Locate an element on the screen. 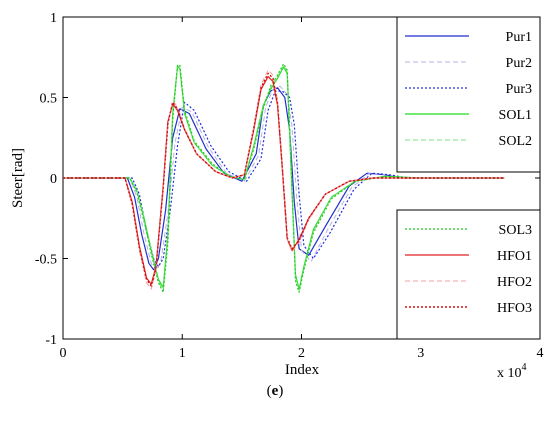 The width and height of the screenshot is (550, 424). legend-label-sol2: SOL2 is located at coordinates (515, 141).